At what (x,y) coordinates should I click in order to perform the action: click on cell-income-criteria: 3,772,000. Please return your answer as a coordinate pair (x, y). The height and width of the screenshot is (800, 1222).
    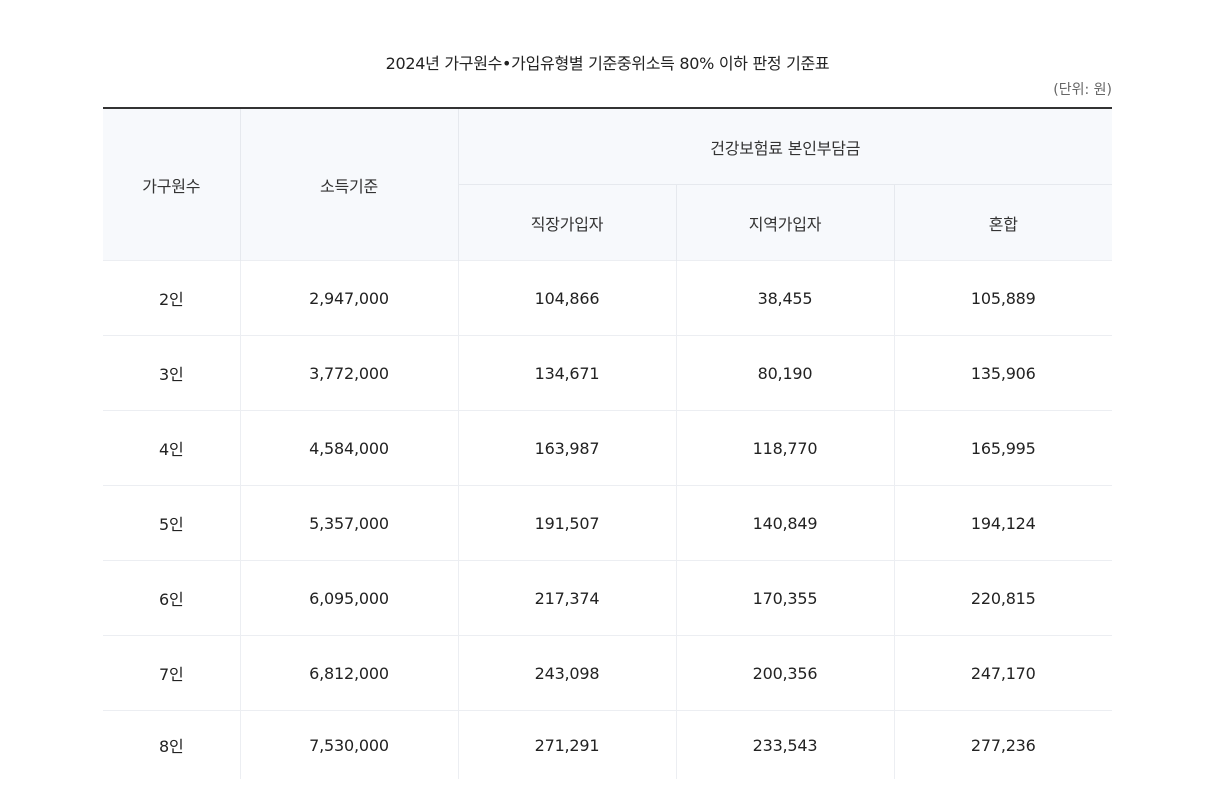
    Looking at the image, I should click on (348, 373).